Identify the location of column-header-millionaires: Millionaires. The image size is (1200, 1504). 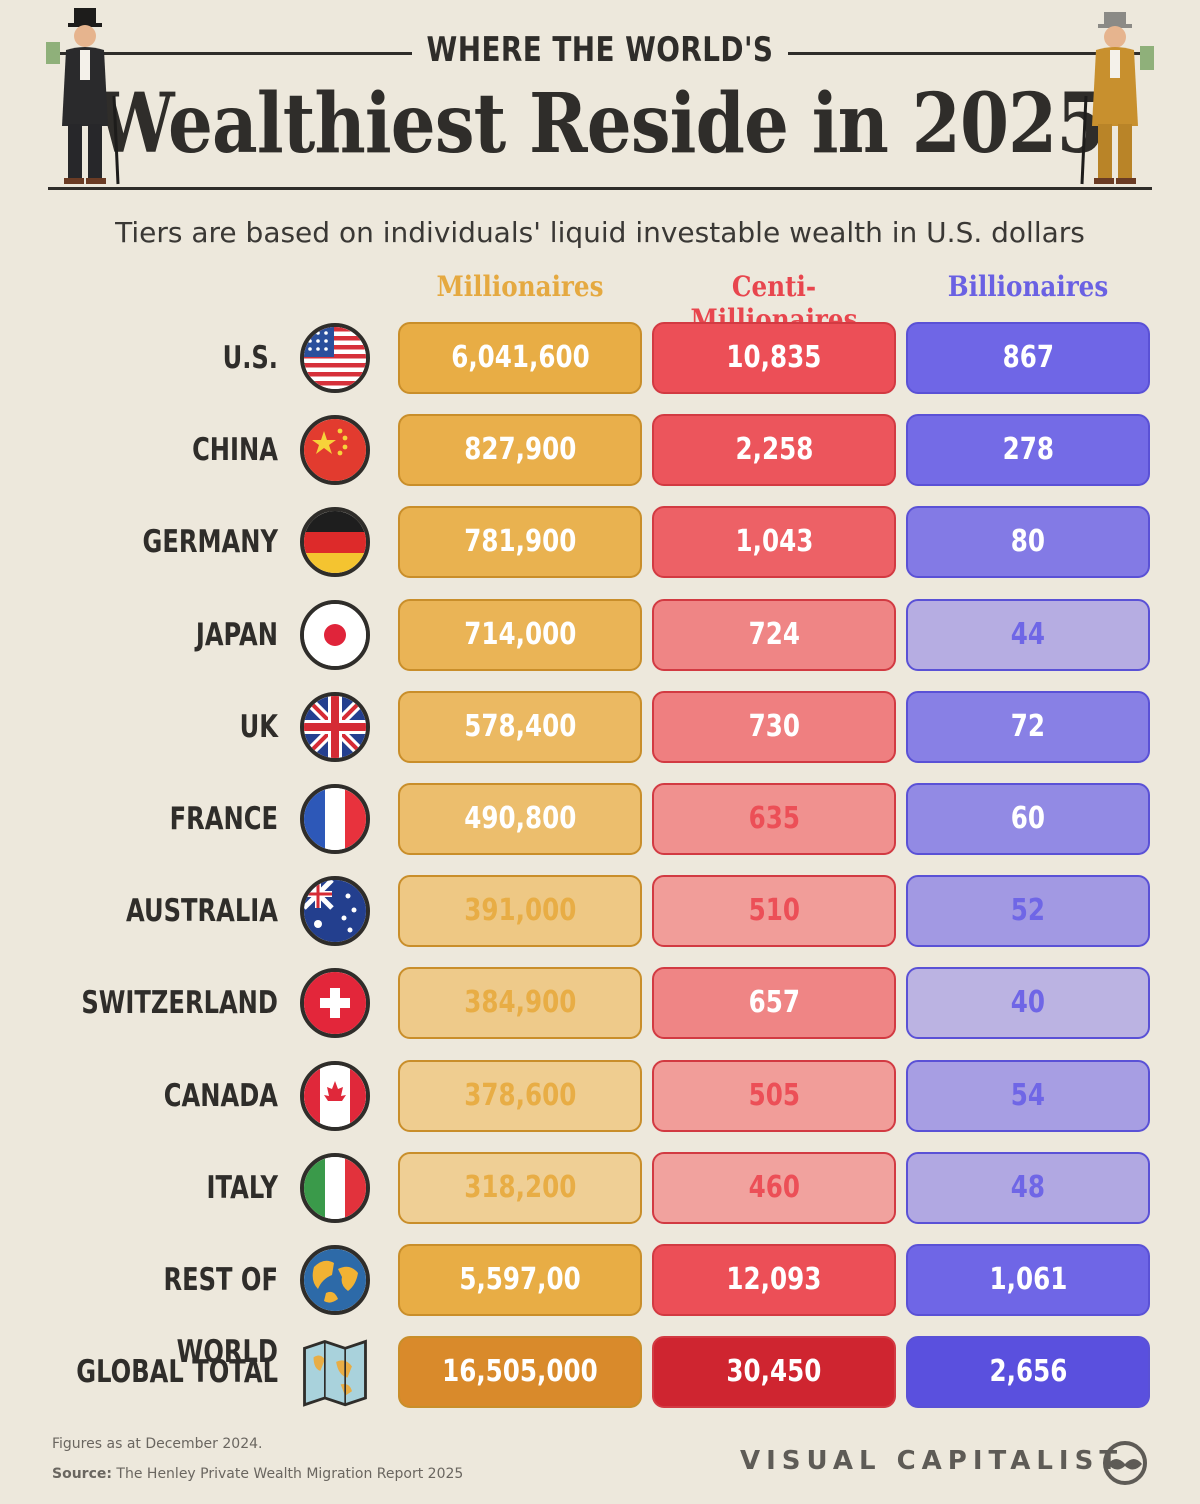
(520, 286).